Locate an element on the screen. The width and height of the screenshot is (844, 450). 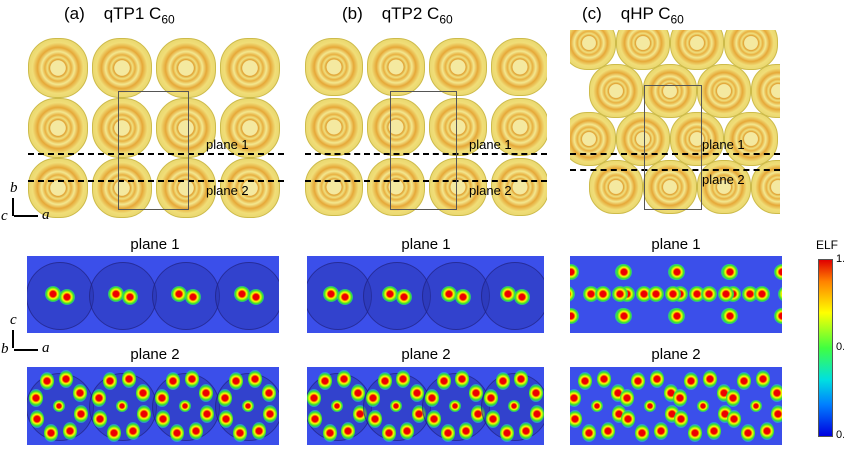
elf-map-qhp-plane1 is located at coordinates (676, 294).